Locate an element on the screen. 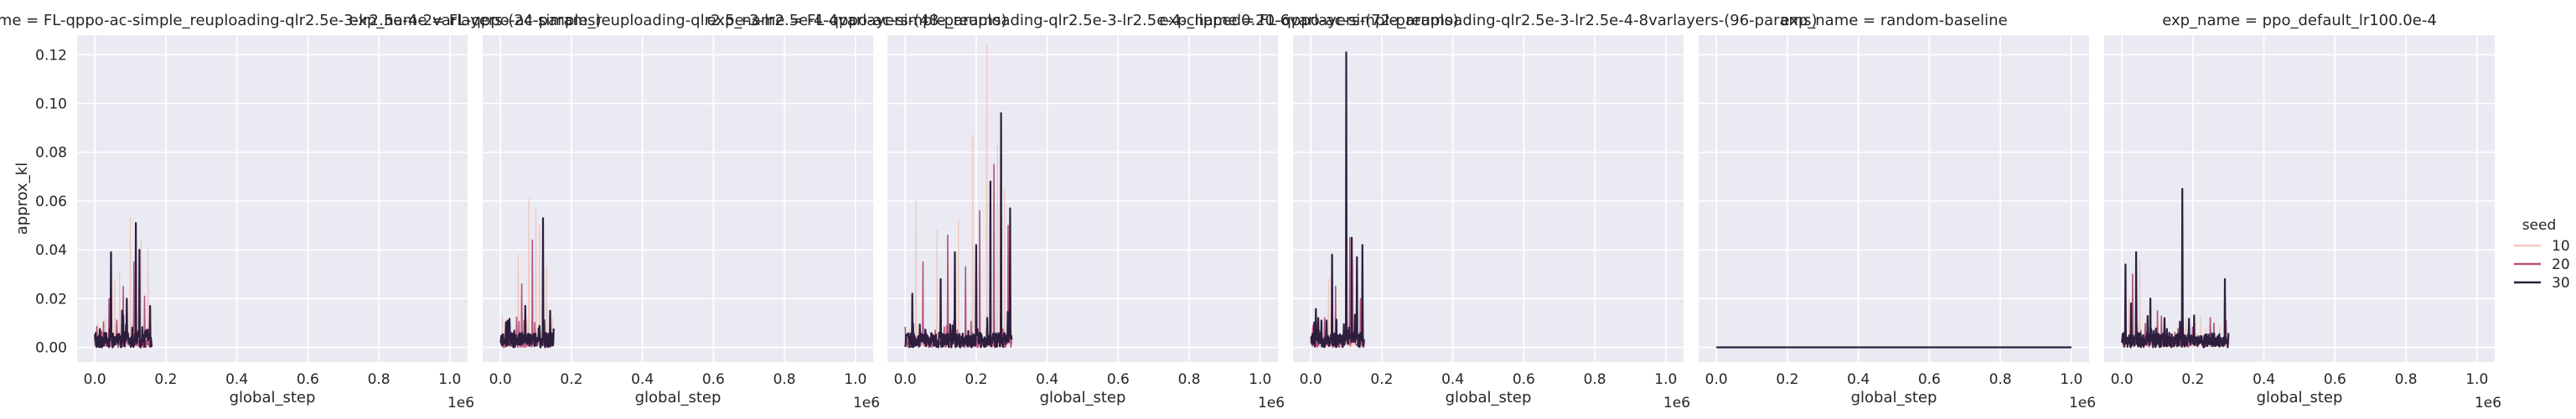 This screenshot has width=2576, height=419. legend-label-10: 10 is located at coordinates (2561, 246).